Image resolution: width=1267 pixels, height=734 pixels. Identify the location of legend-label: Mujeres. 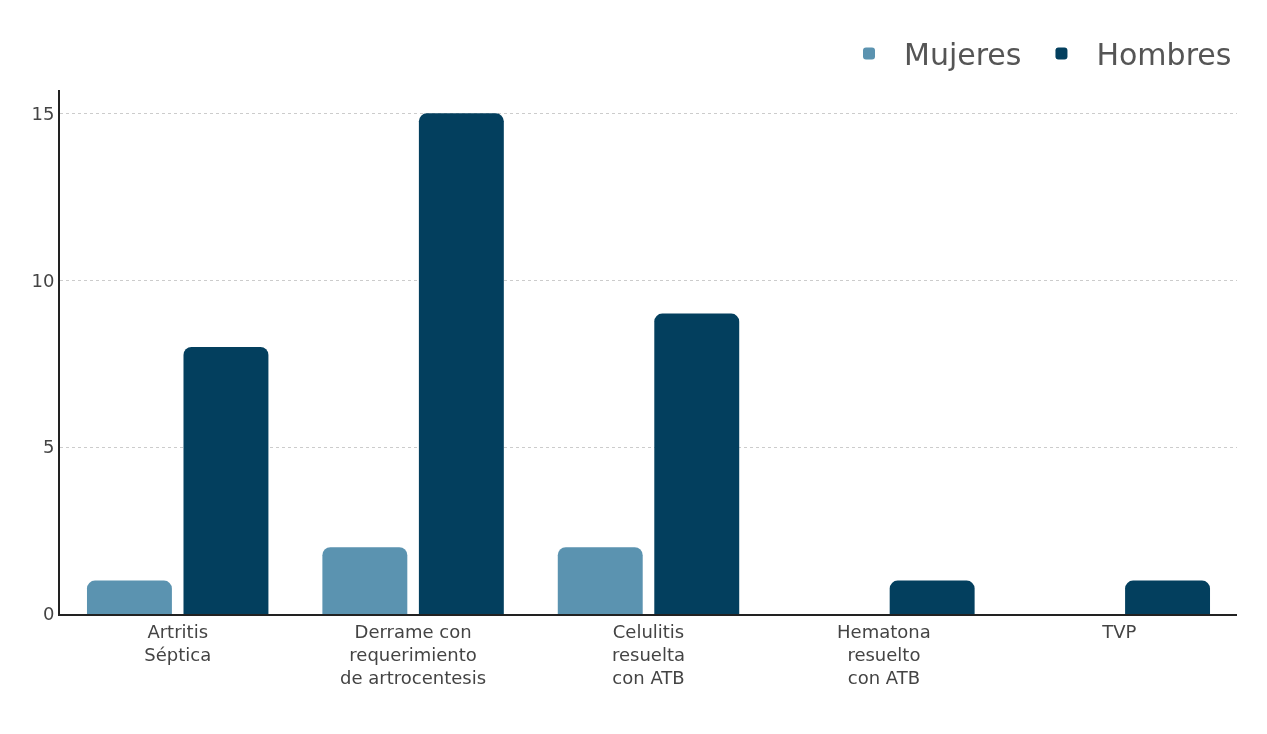
(963, 55).